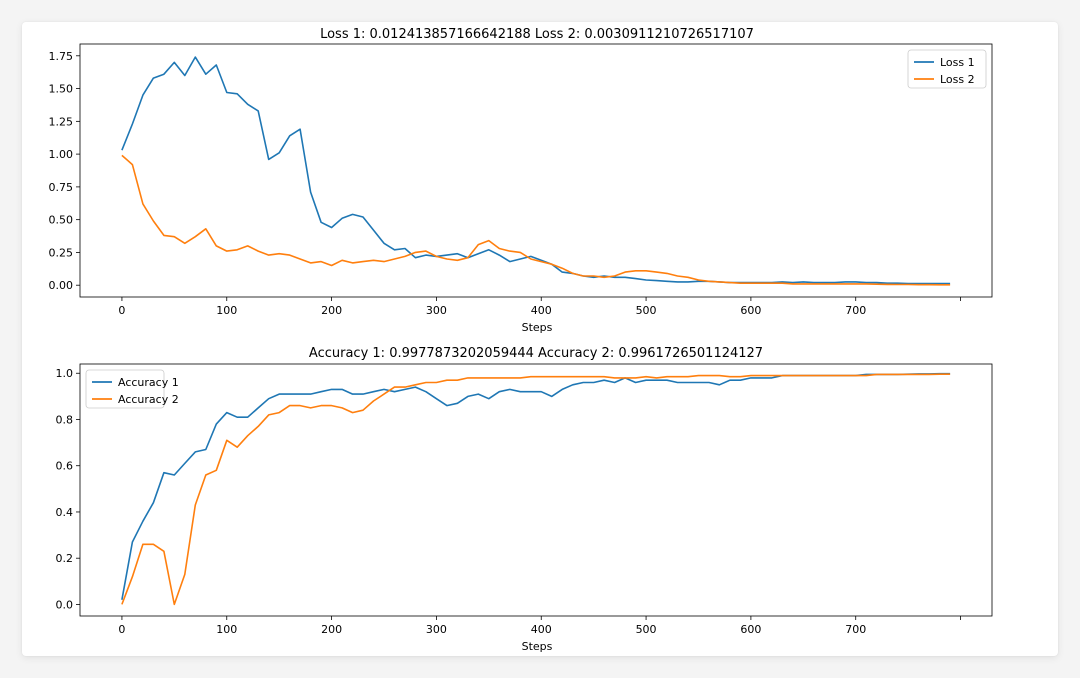 The width and height of the screenshot is (1080, 678). What do you see at coordinates (855, 310) in the screenshot?
I see `loss-xtick-label: 700` at bounding box center [855, 310].